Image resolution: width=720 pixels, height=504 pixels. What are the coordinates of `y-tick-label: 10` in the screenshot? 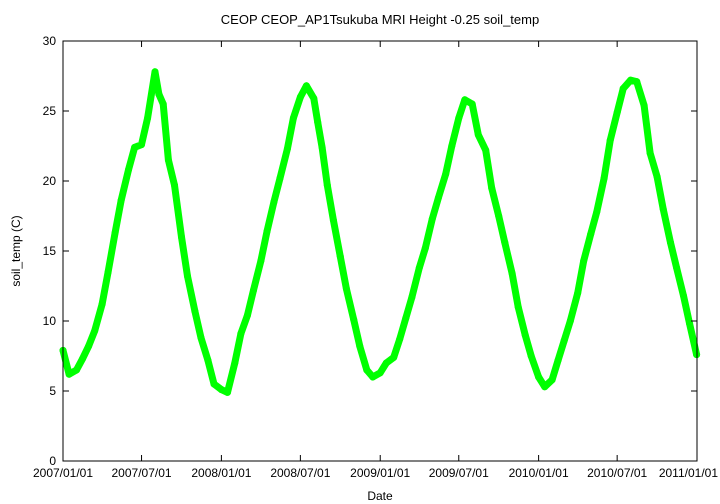 It's located at (50, 321).